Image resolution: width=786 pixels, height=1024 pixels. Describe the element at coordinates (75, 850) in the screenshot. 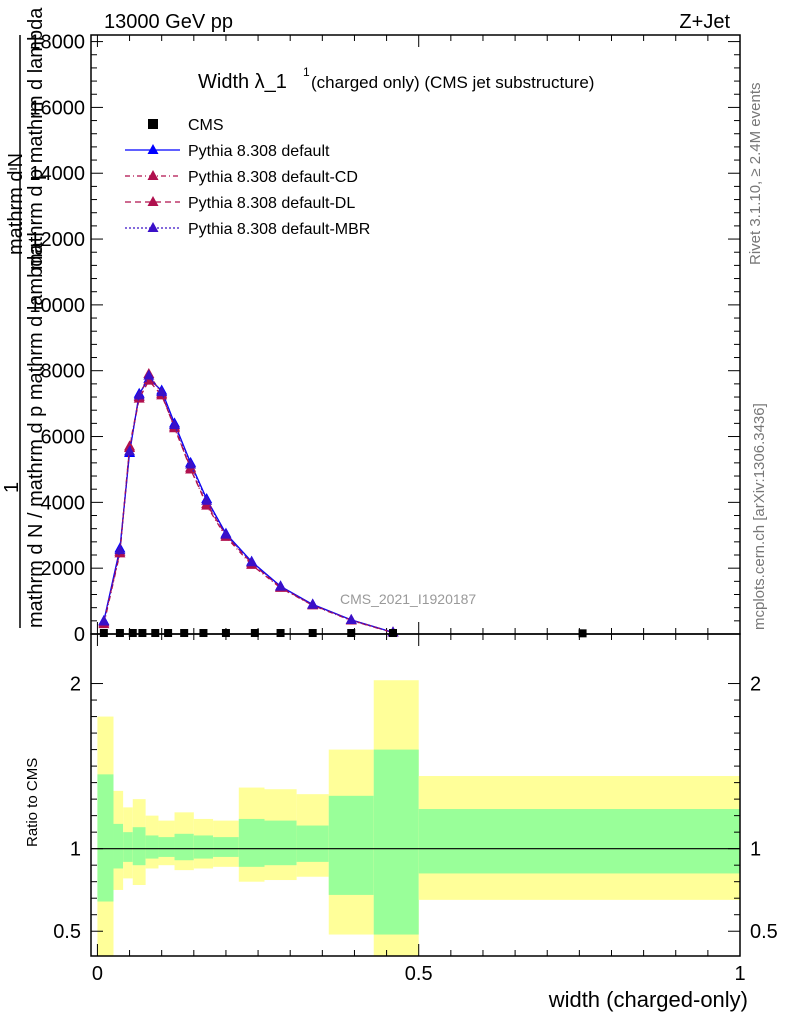

I see `ratio-y-tick-label: 1` at that location.